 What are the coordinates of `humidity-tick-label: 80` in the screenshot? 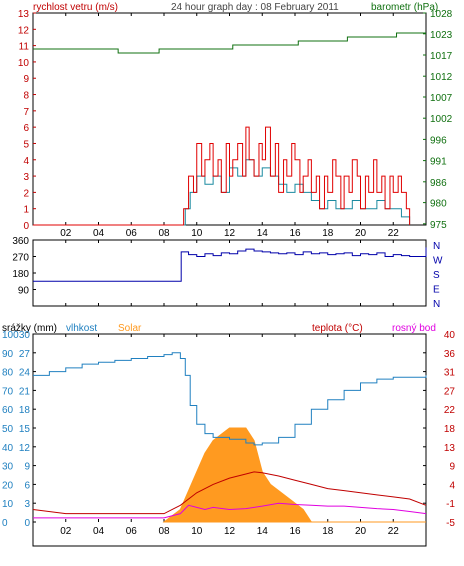 It's located at (8, 373).